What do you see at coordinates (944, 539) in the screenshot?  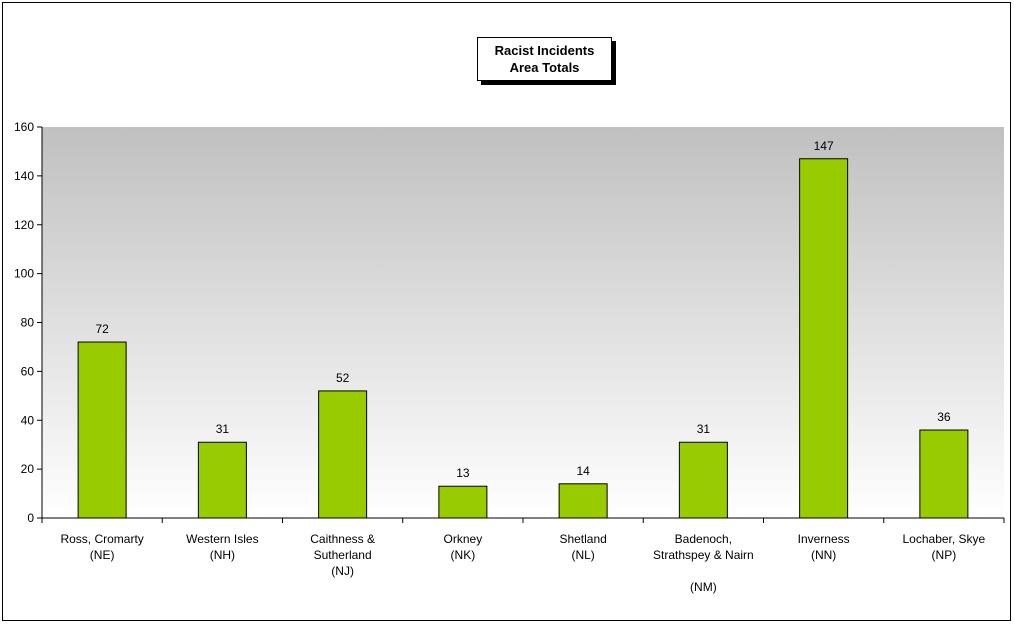 I see `category-label-line: Lochaber, Skye` at bounding box center [944, 539].